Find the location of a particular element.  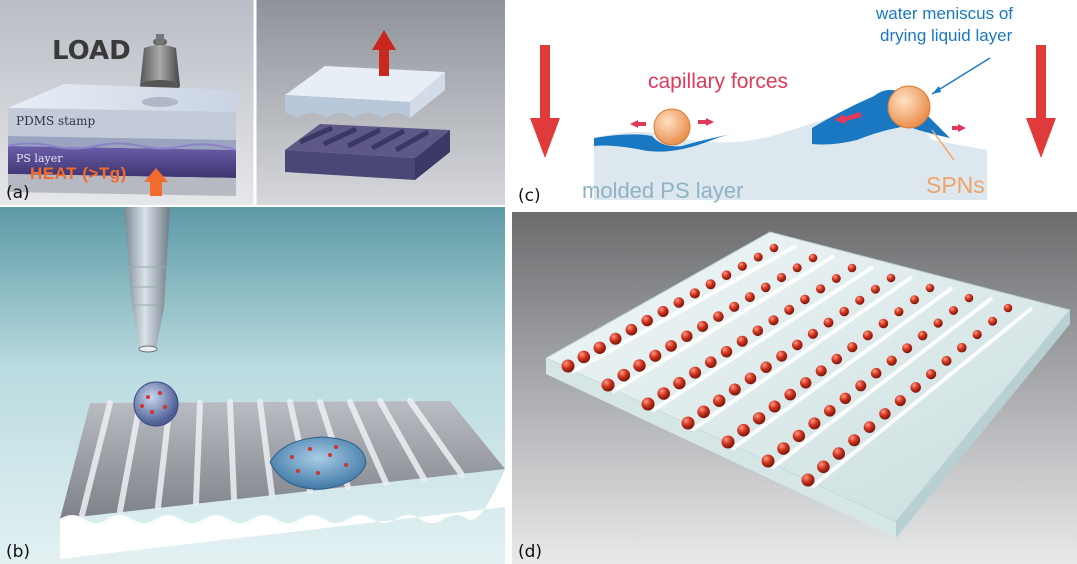

molded-ps-layer-label: molded PS layer is located at coordinates (663, 190).